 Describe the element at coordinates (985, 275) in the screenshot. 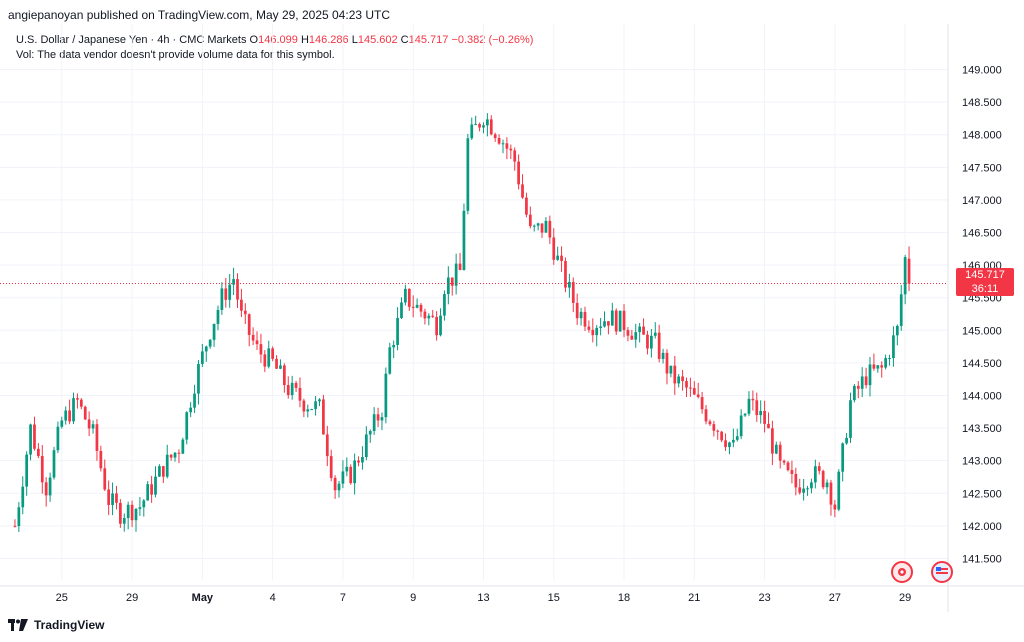

I see `last-price-value: 145.717` at that location.